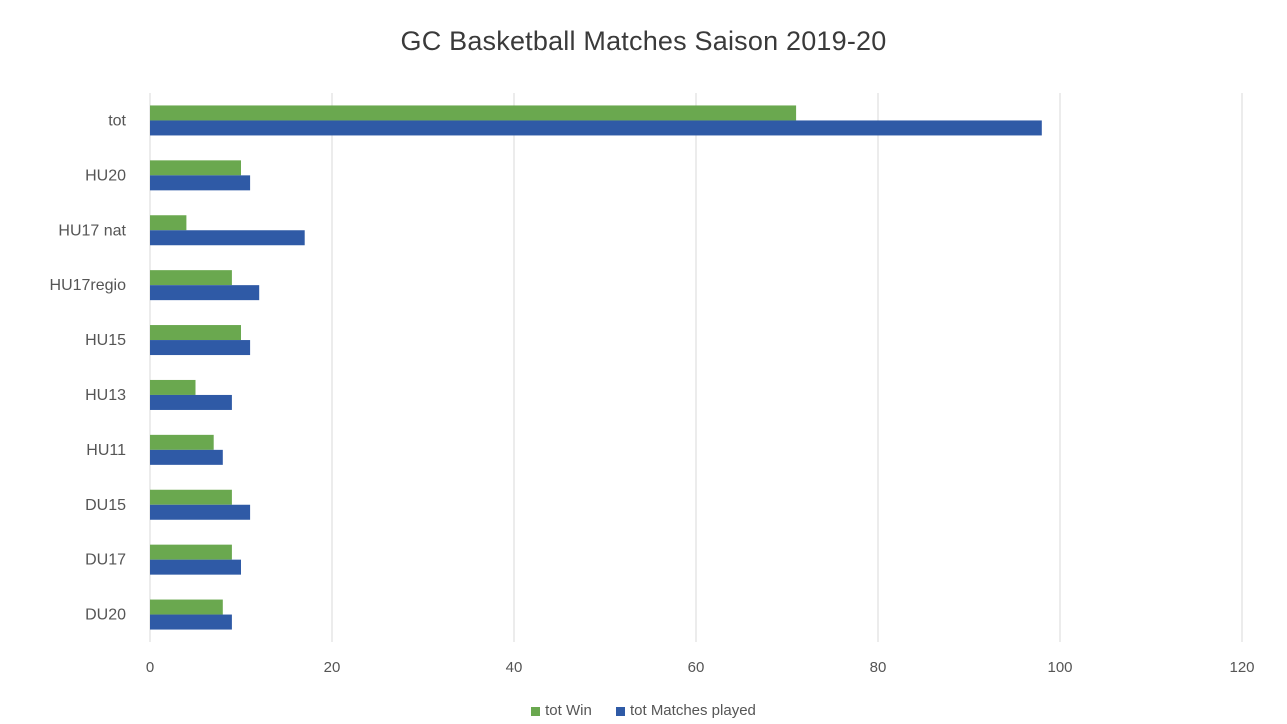 This screenshot has width=1287, height=724. Describe the element at coordinates (191, 402) in the screenshot. I see `bar-hu13-played` at that location.